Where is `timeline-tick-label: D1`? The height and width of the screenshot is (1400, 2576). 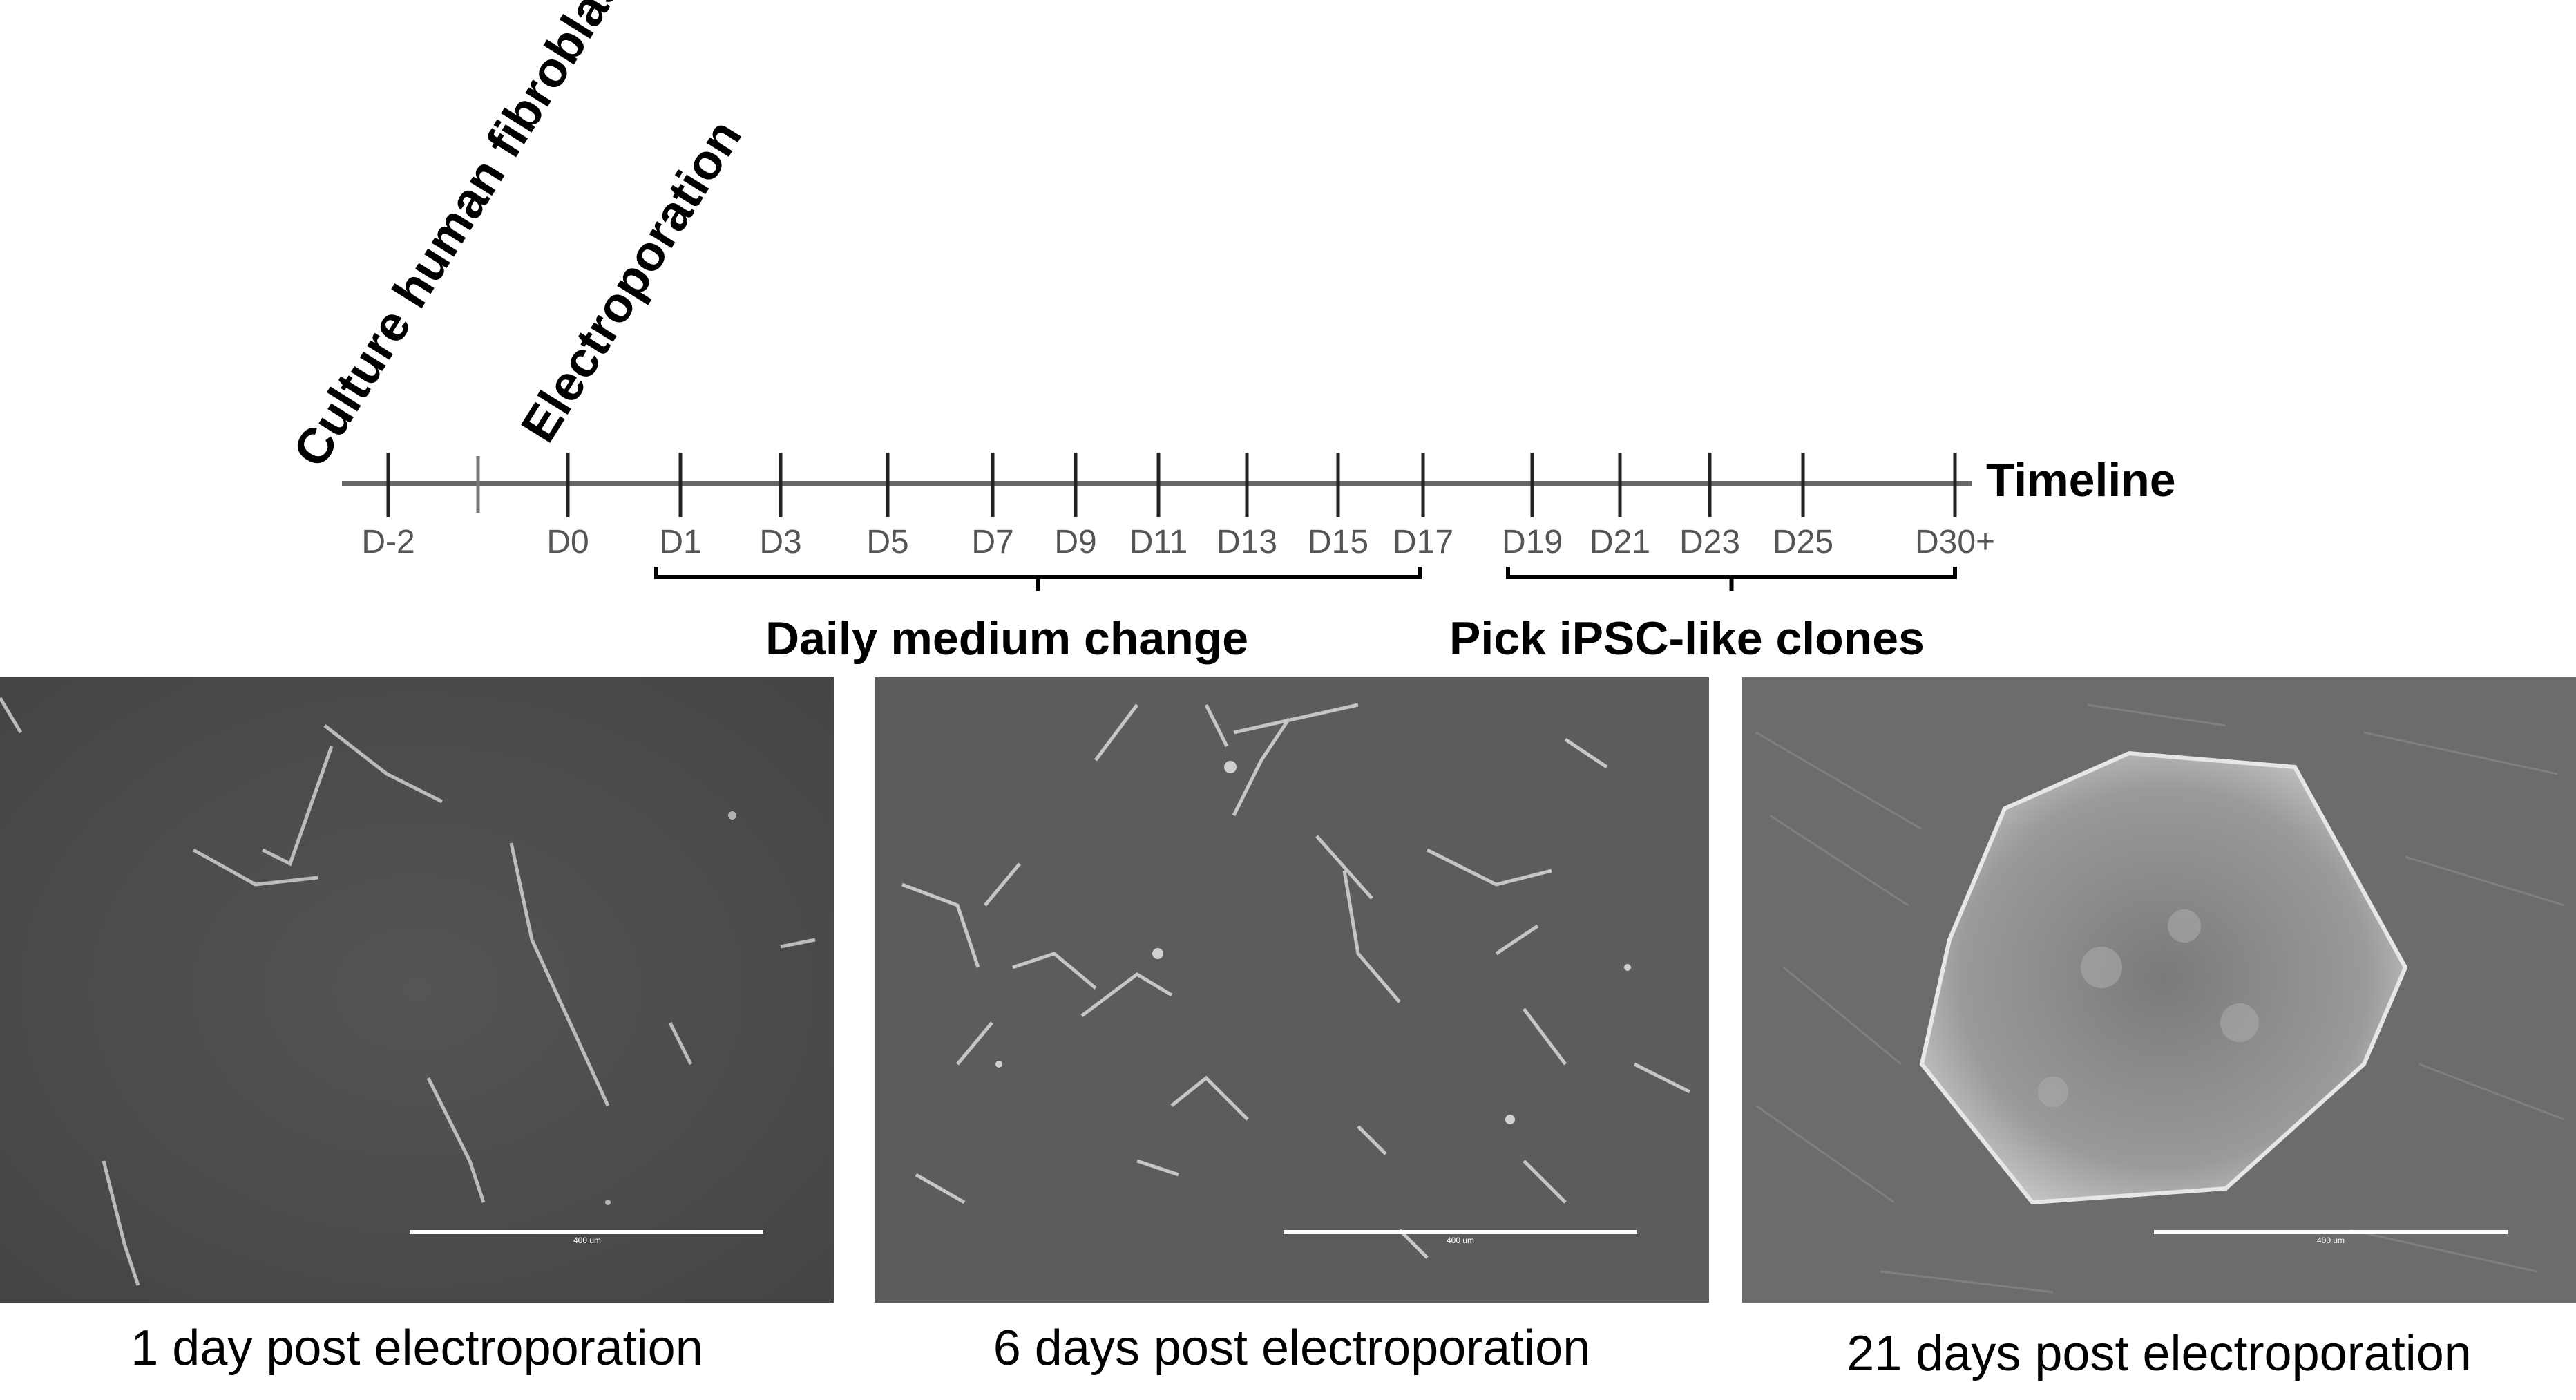
timeline-tick-label: D1 is located at coordinates (680, 542).